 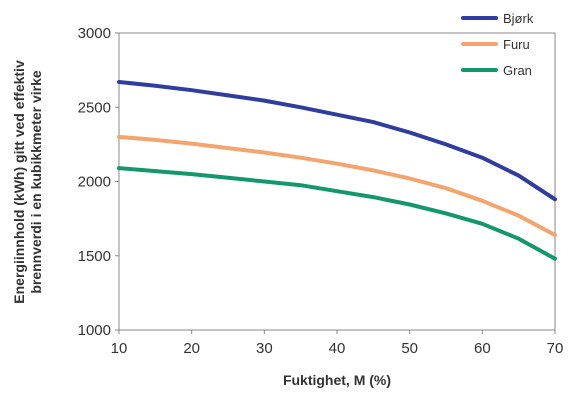 I want to click on y-tick-label: 3000, so click(x=94, y=33).